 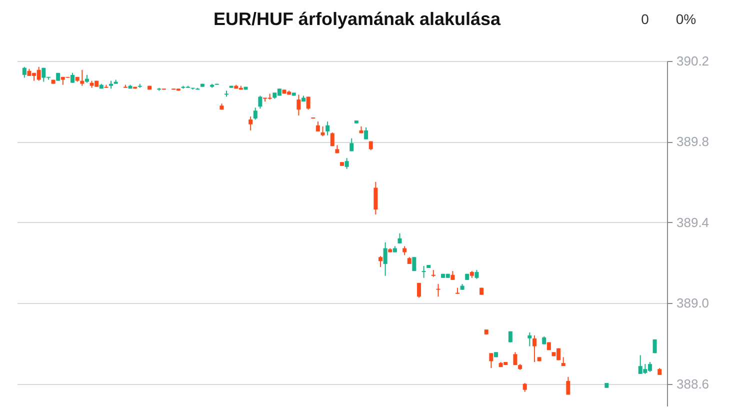 I want to click on y-tick-label: 389.0, so click(x=693, y=303).